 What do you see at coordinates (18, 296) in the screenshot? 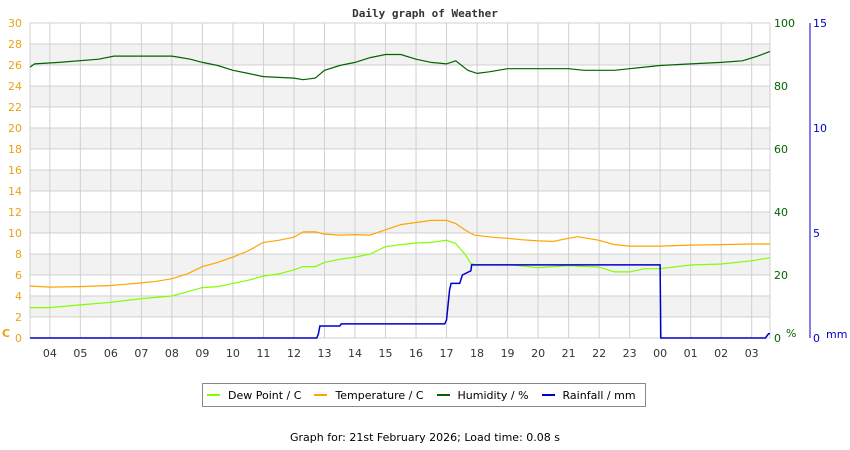
I see `left-tick-label: 4` at bounding box center [18, 296].